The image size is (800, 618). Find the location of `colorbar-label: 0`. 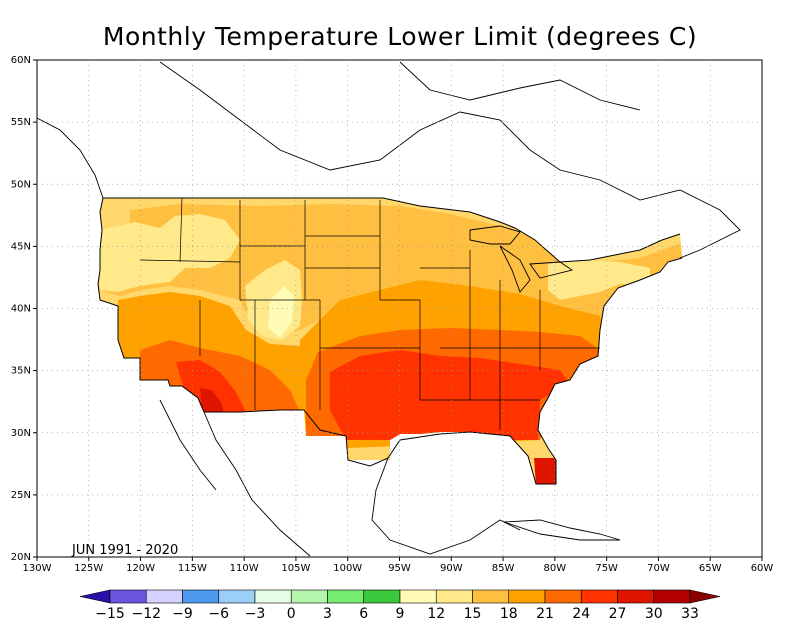

colorbar-label: 0 is located at coordinates (291, 612).